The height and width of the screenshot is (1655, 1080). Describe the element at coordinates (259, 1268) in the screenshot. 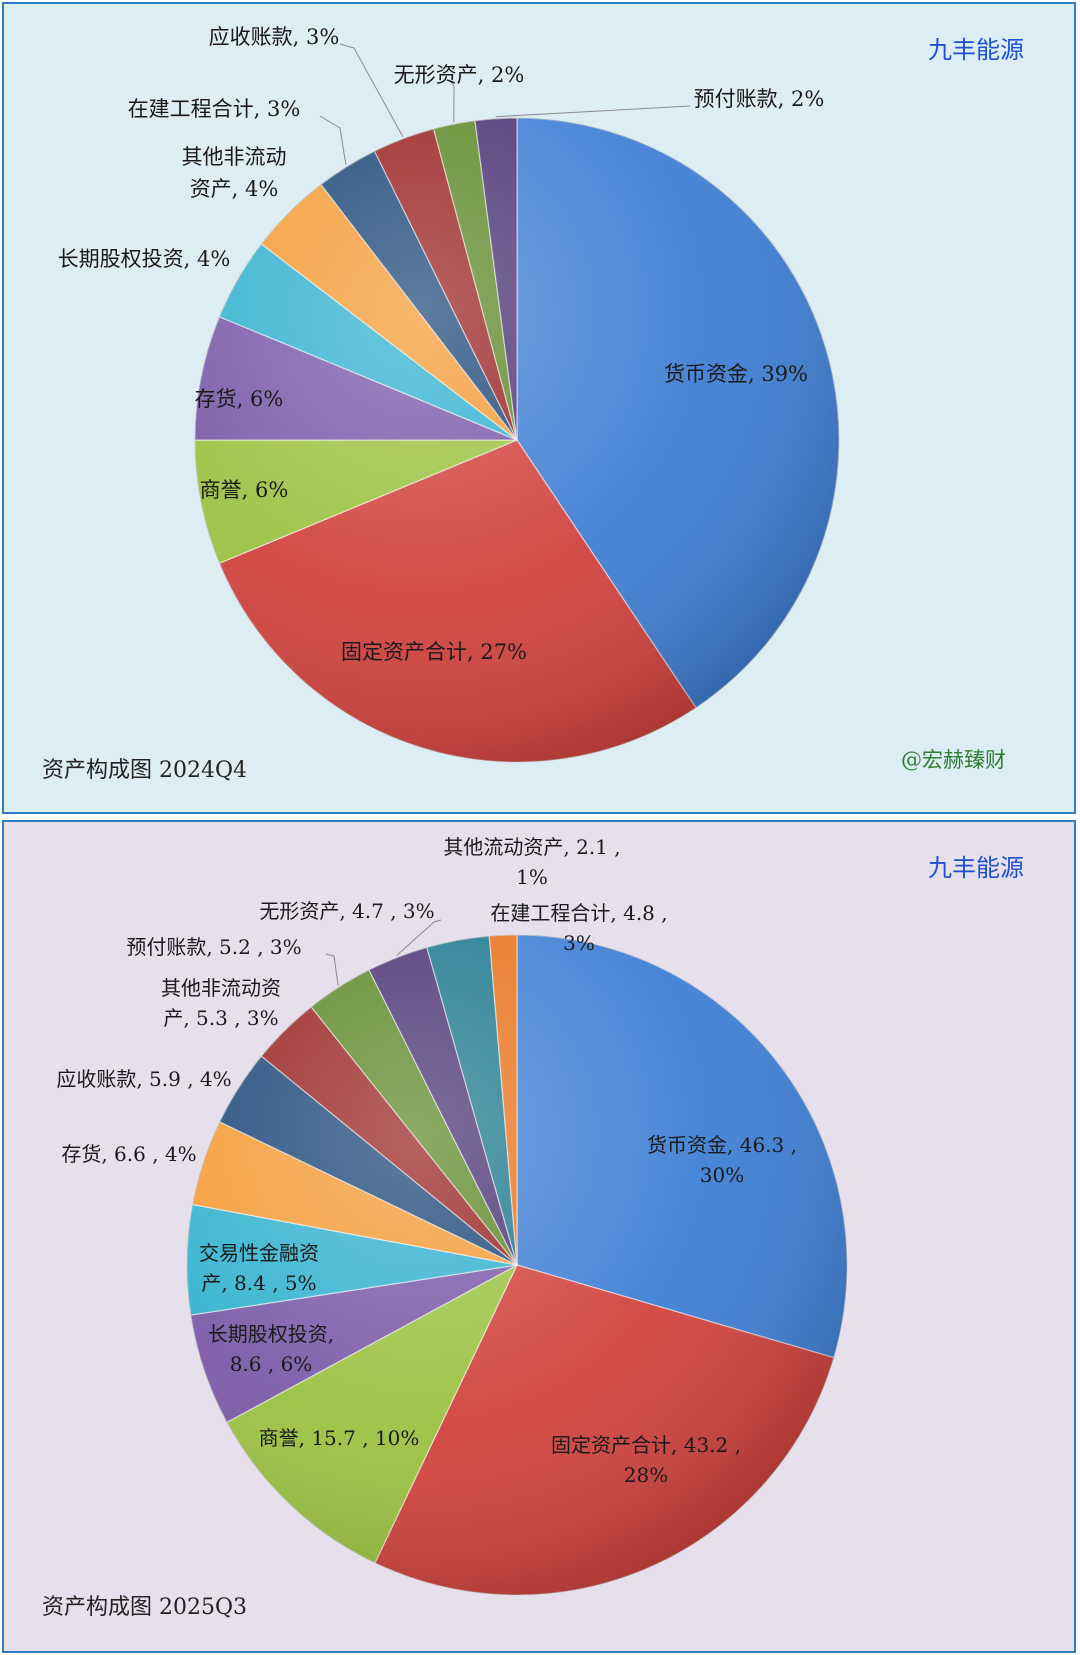

I see `slice-label: 交易性金融资产, 8.4 , 5%` at that location.